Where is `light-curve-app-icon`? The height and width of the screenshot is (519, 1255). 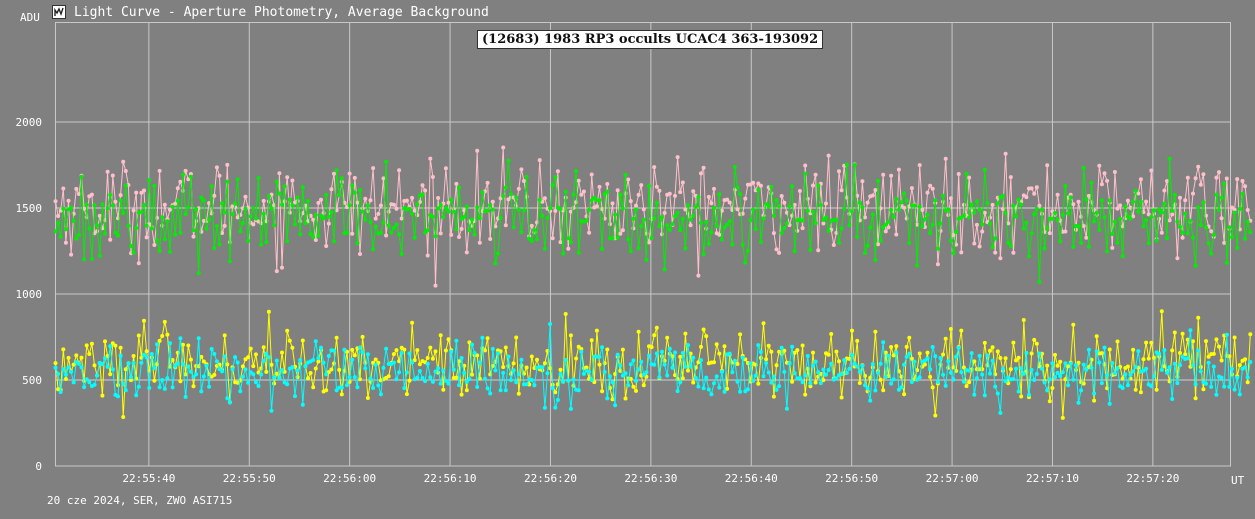 light-curve-app-icon is located at coordinates (59, 12).